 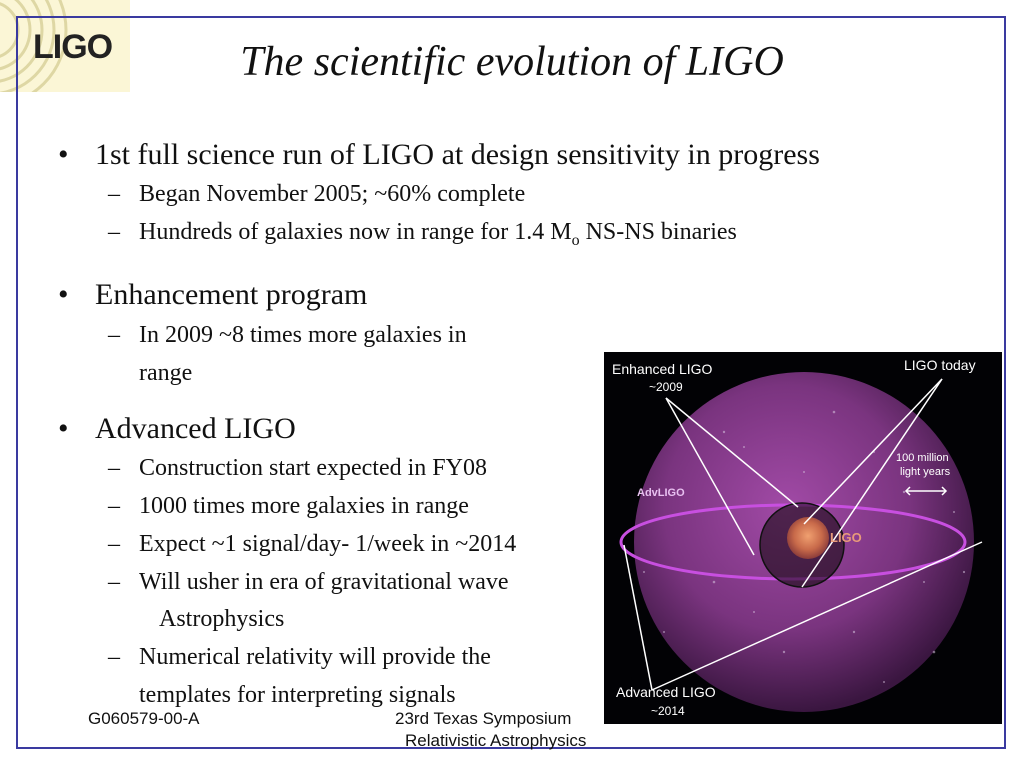 What do you see at coordinates (926, 491) in the screenshot?
I see `scale-bar` at bounding box center [926, 491].